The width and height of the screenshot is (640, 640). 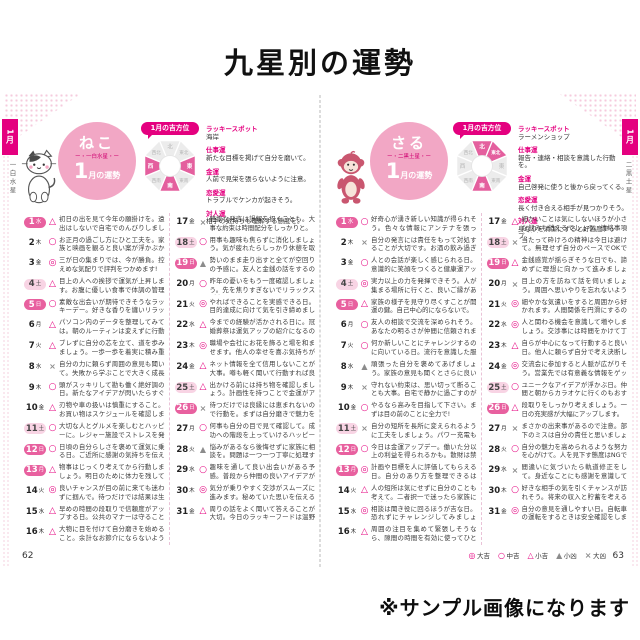 What do you see at coordinates (94, 306) in the screenshot?
I see `day-row: 5日○素敵な出会いが期待できそうなラッキーデー。好きな香りを纏いリラックスして。` at bounding box center [94, 306].